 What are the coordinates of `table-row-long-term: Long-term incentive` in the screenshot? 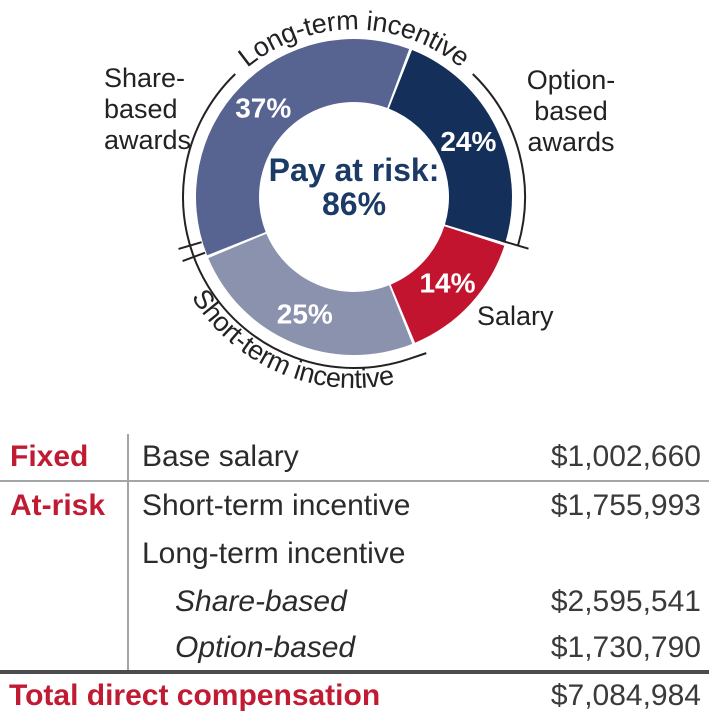 It's located at (354, 554).